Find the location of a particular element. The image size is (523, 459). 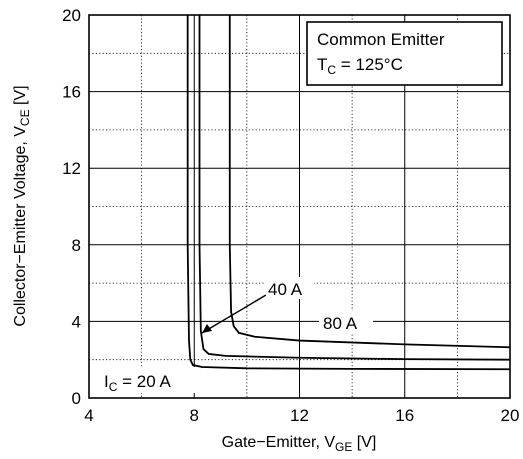

y-tick-label: 16 is located at coordinates (71, 92).